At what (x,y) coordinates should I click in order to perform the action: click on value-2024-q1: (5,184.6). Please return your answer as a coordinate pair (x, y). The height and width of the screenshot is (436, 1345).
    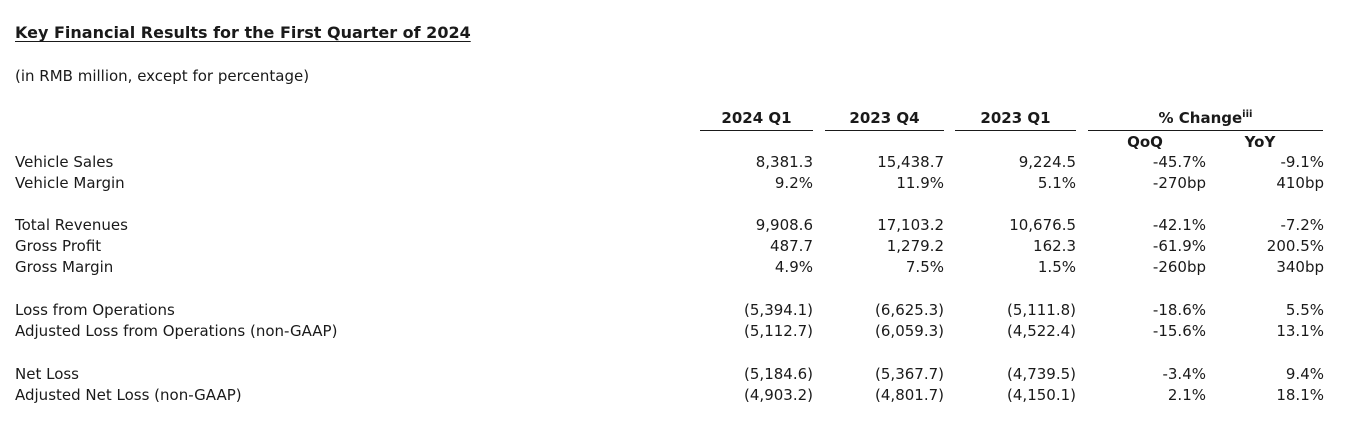
    Looking at the image, I should click on (778, 374).